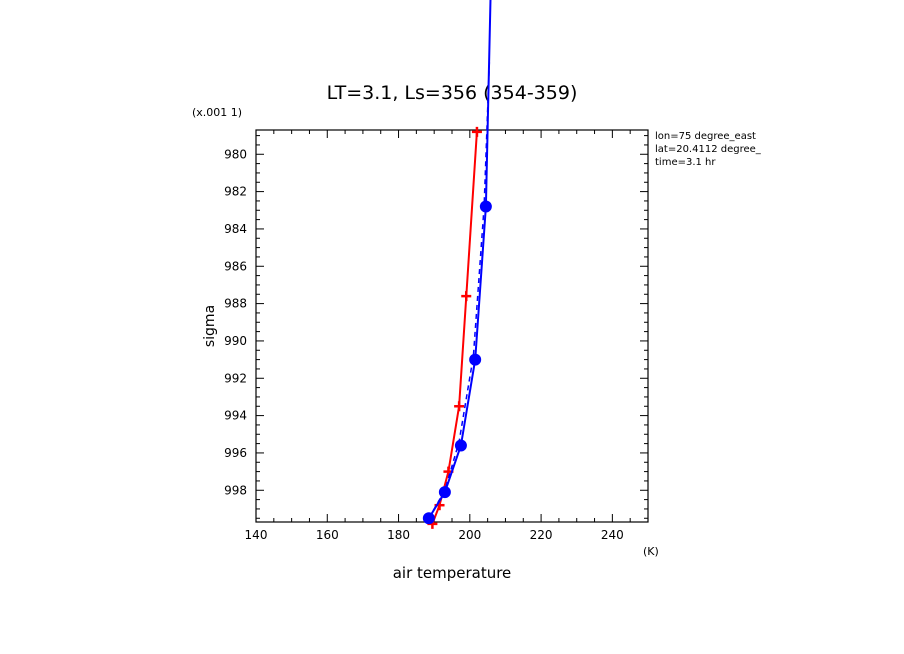 The height and width of the screenshot is (654, 904). What do you see at coordinates (469, 535) in the screenshot?
I see `x-tick-label: 200` at bounding box center [469, 535].